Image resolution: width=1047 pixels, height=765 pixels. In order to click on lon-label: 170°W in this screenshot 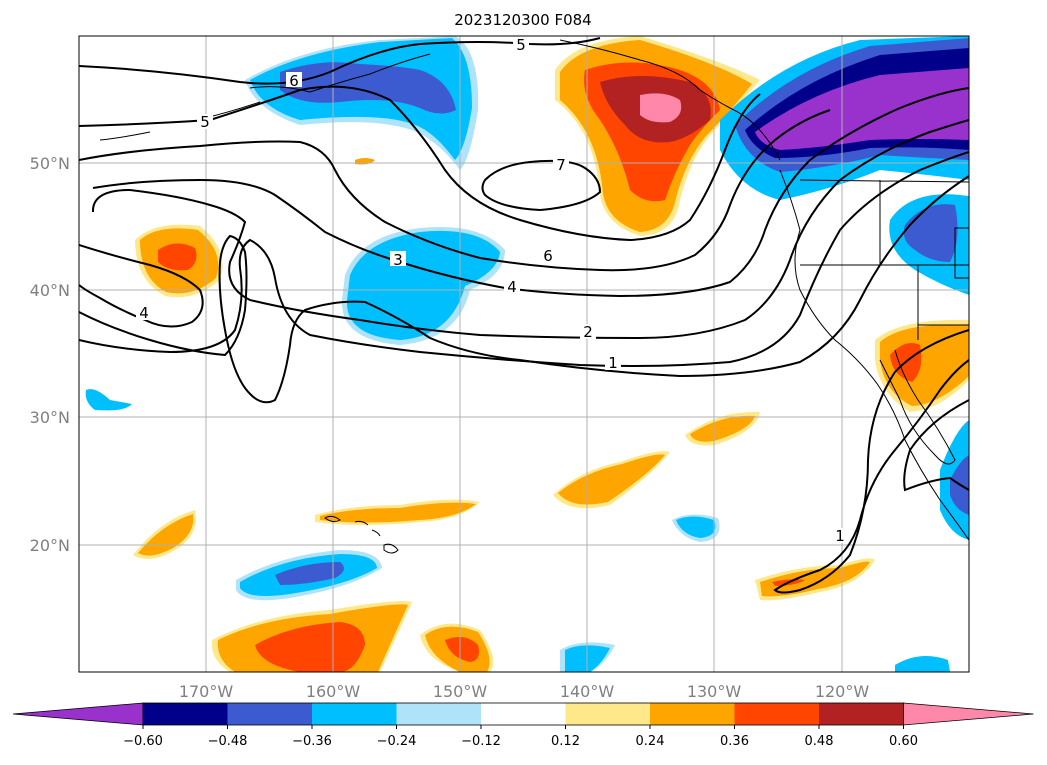, I will do `click(206, 691)`.